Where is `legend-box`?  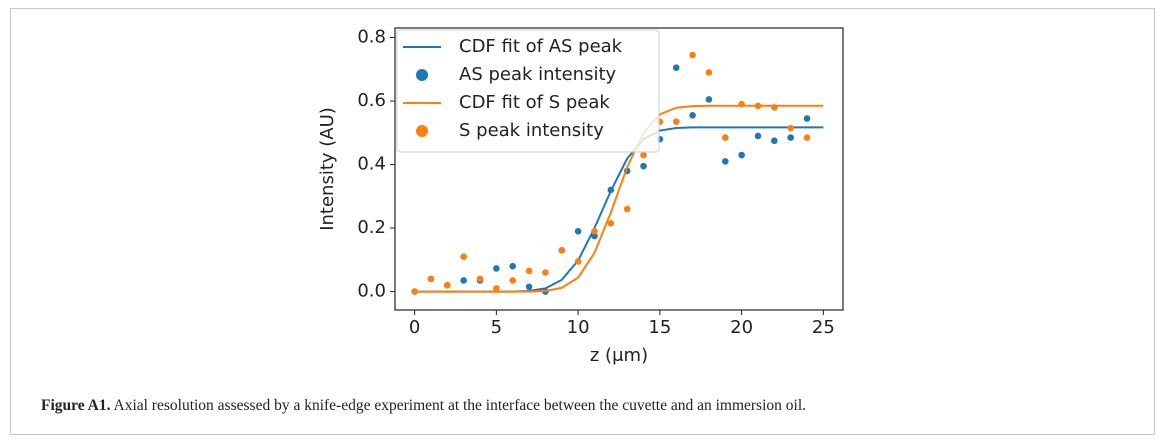 legend-box is located at coordinates (528, 91).